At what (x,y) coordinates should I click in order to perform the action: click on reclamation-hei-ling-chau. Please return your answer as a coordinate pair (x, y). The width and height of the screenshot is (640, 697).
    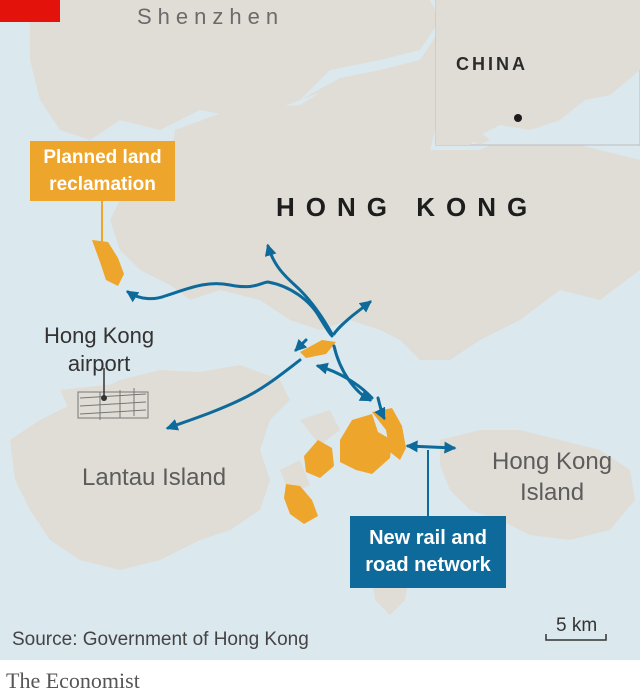
    Looking at the image, I should click on (319, 459).